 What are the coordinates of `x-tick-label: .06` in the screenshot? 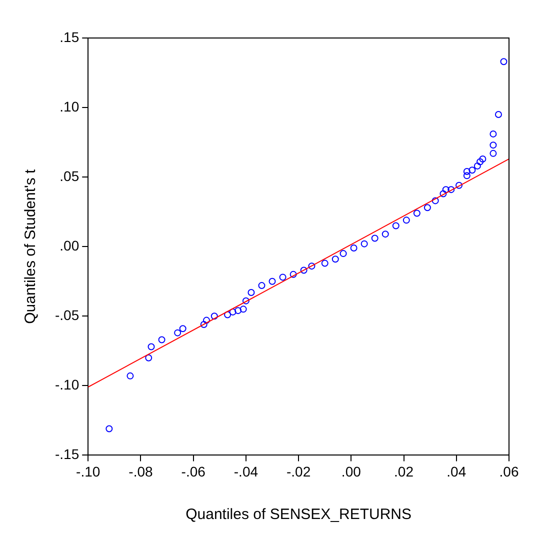 It's located at (509, 471).